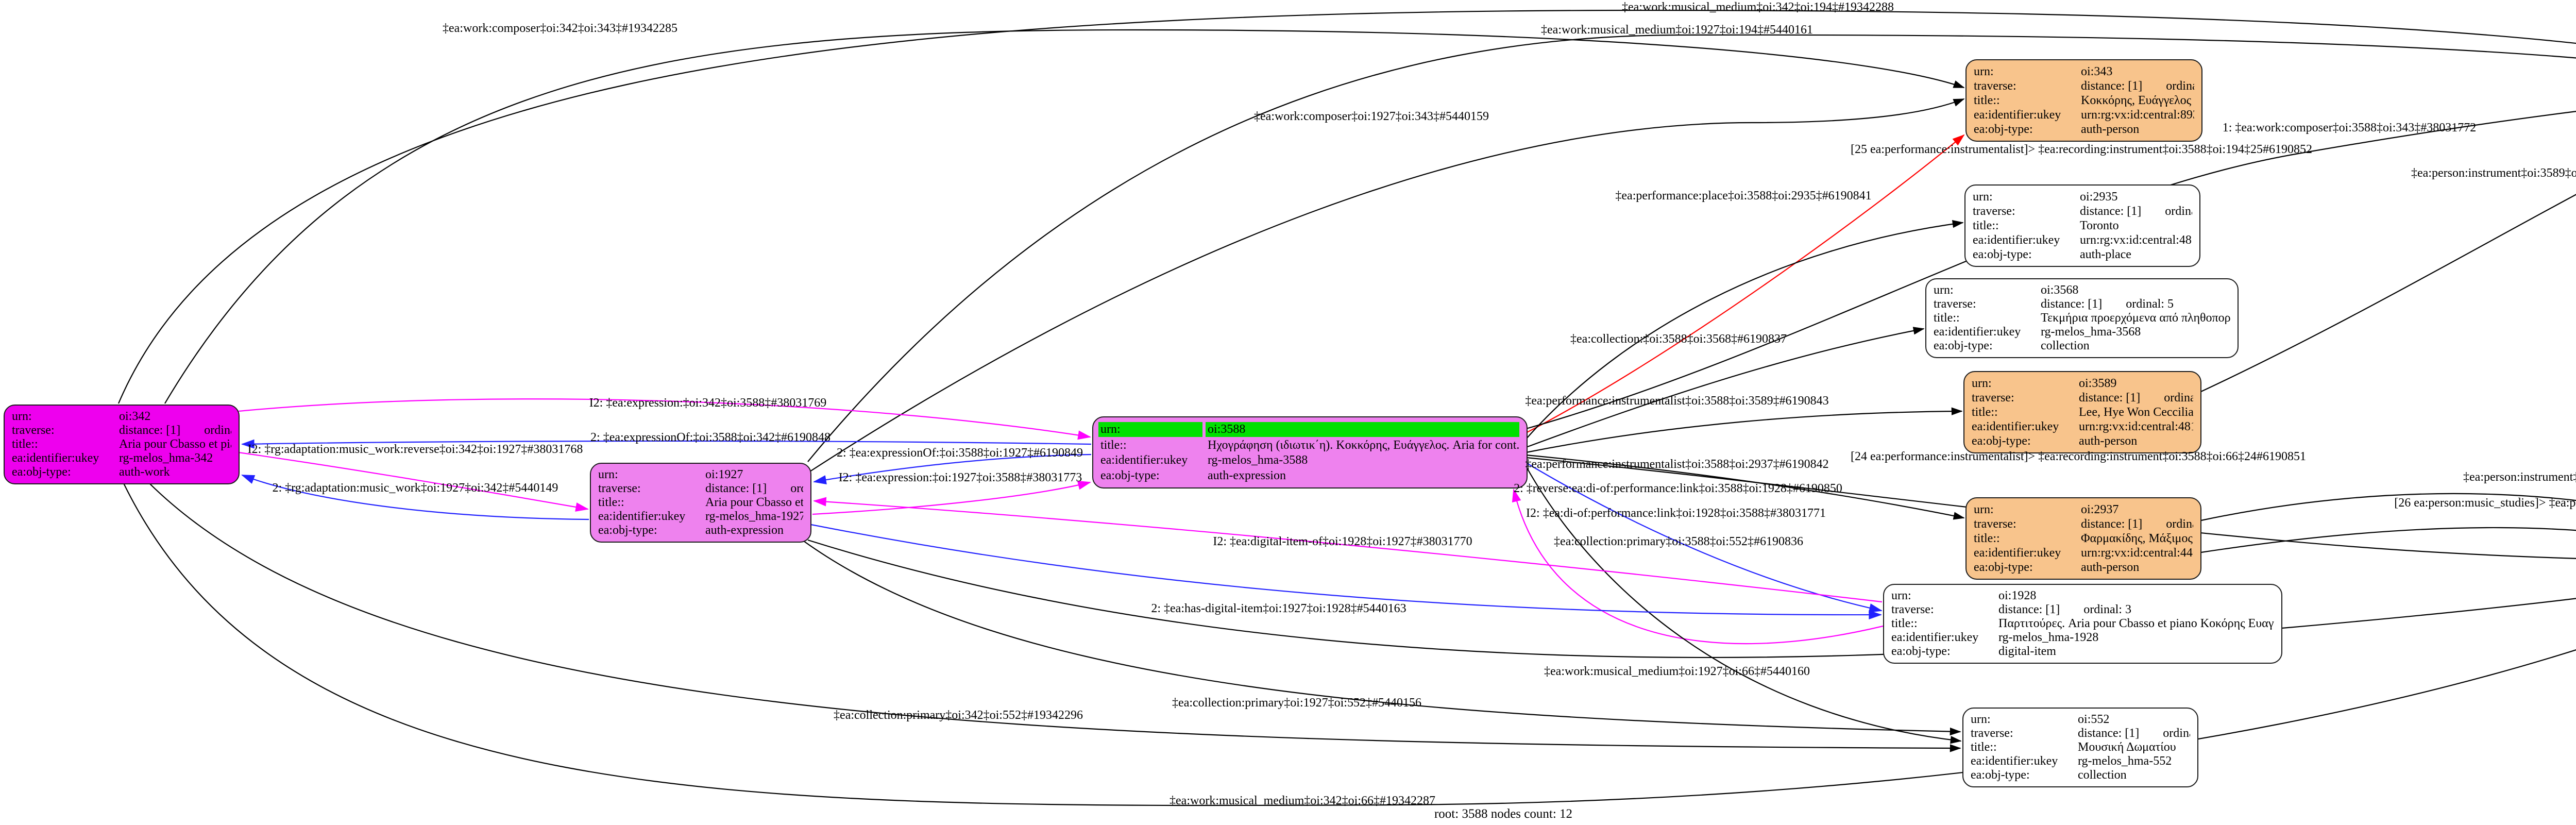 The height and width of the screenshot is (825, 2576). Describe the element at coordinates (1901, 595) in the screenshot. I see `node-field-label: urn:` at that location.